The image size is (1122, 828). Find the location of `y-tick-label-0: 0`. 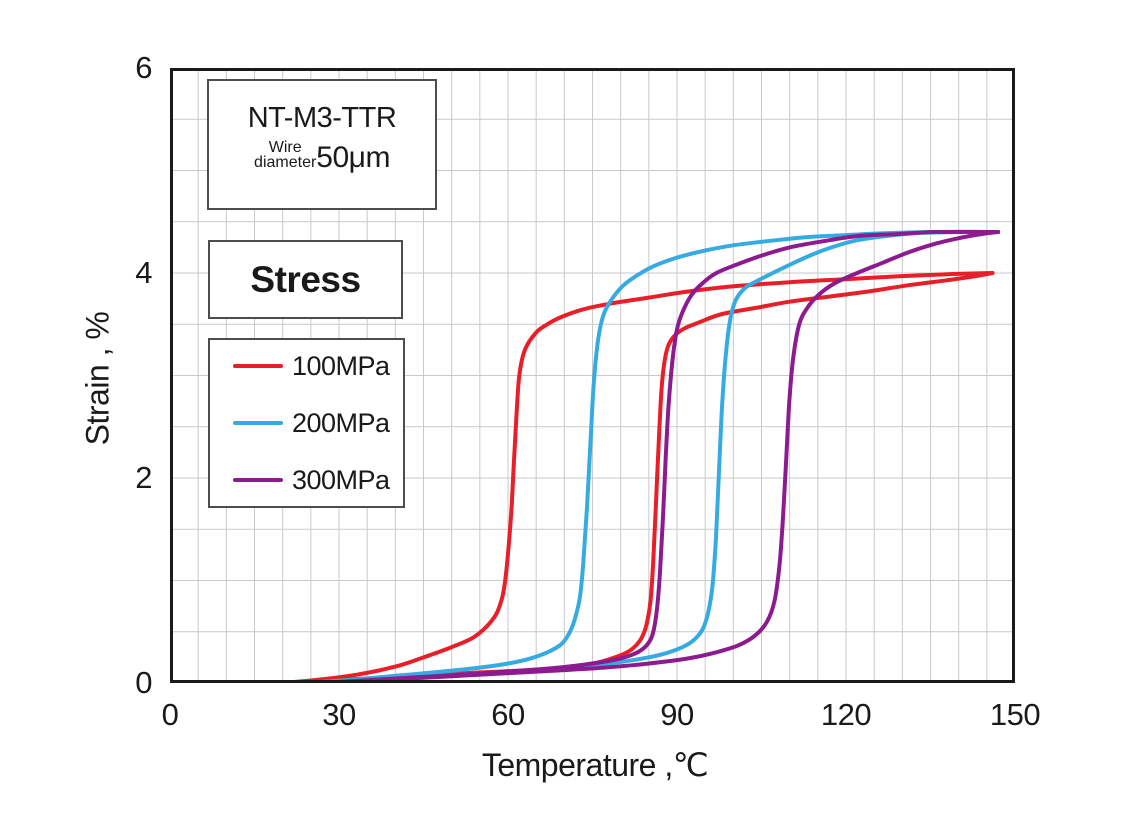

y-tick-label-0: 0 is located at coordinates (143, 682).